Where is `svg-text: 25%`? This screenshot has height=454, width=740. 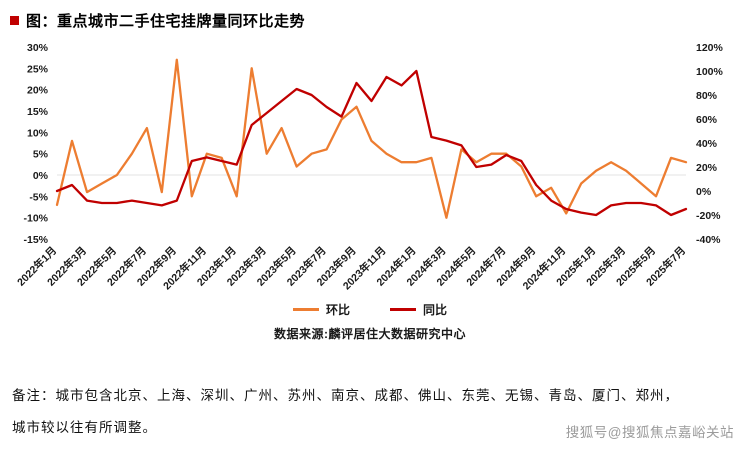
svg-text: 25% is located at coordinates (38, 69).